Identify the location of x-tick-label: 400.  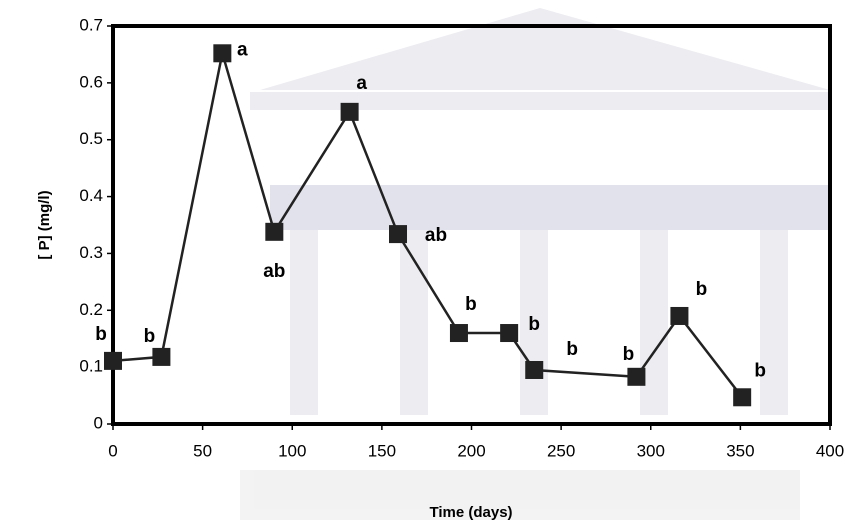
(830, 450).